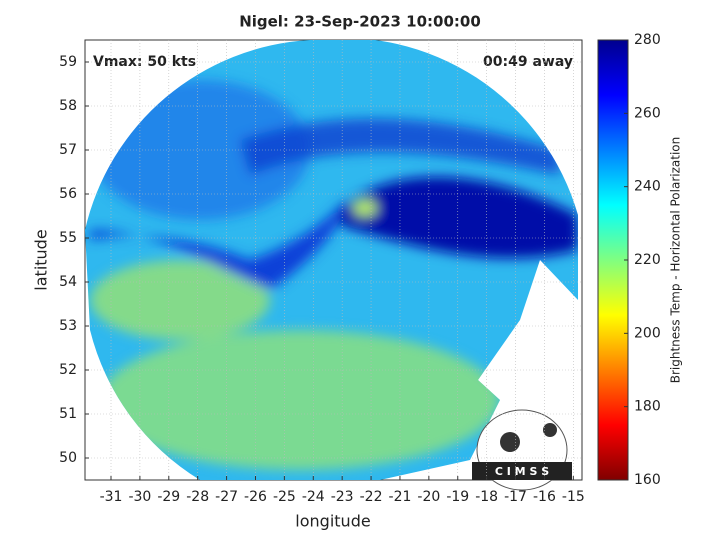  What do you see at coordinates (332, 521) in the screenshot?
I see `x-axis-label: longitude` at bounding box center [332, 521].